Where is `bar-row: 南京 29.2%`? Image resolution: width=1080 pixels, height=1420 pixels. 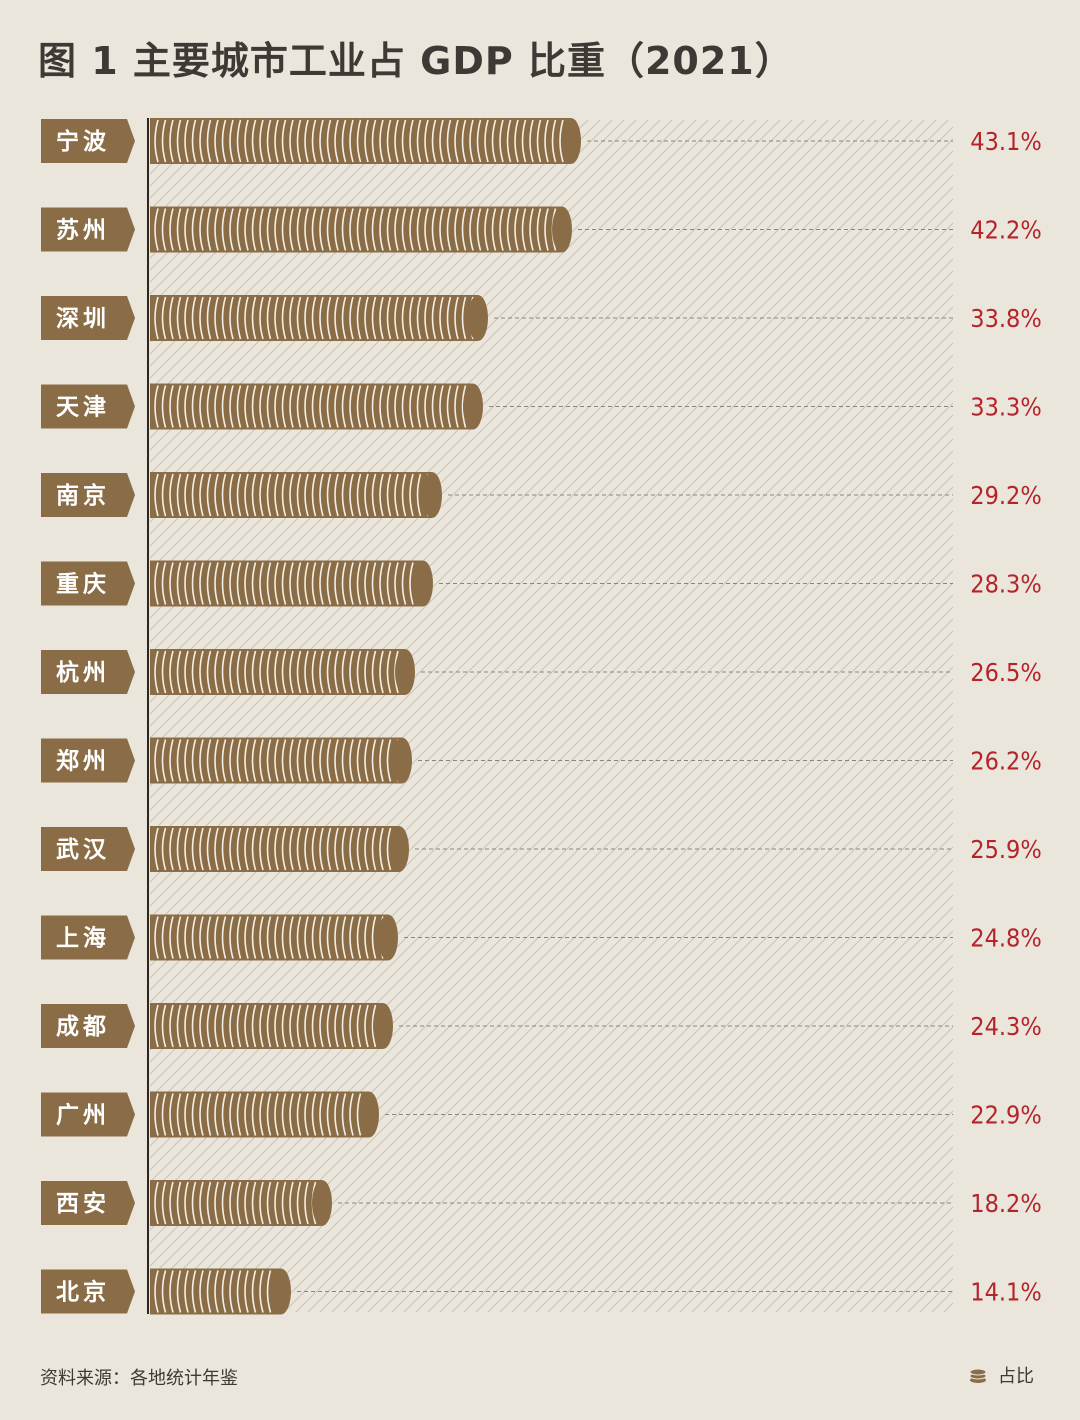 bar-row: 南京 29.2% is located at coordinates (541, 495).